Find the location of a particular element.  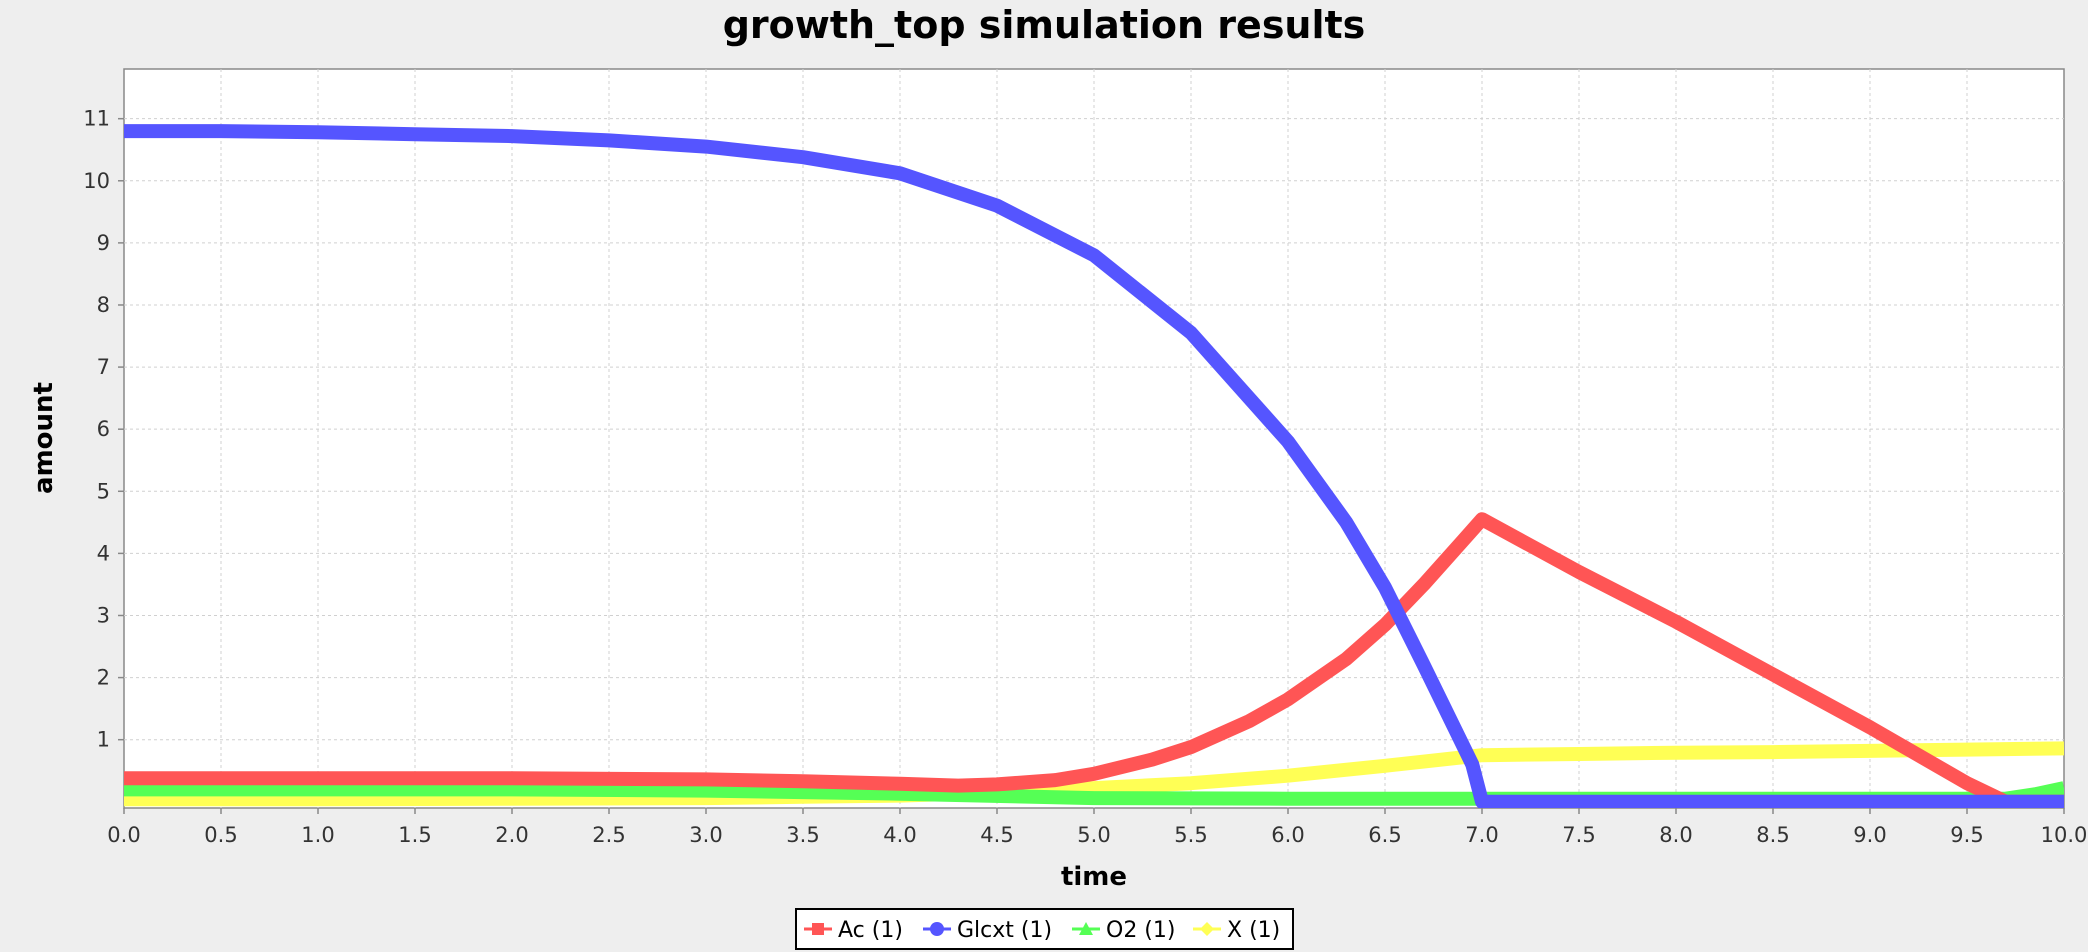

y-axis-label: amount is located at coordinates (44, 438).